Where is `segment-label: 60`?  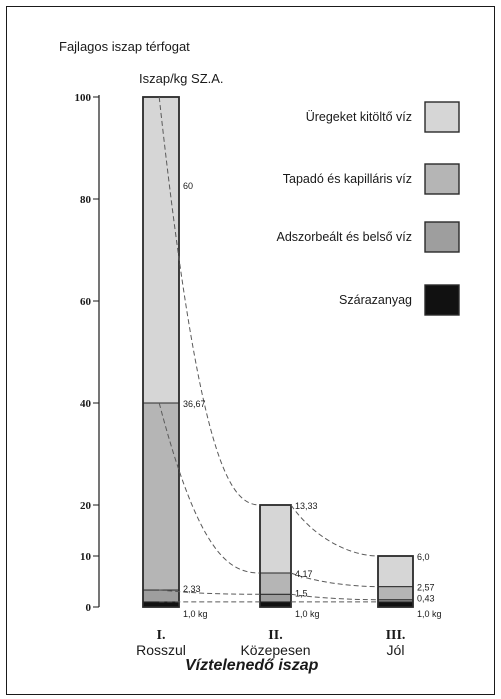
segment-label: 60 is located at coordinates (188, 186).